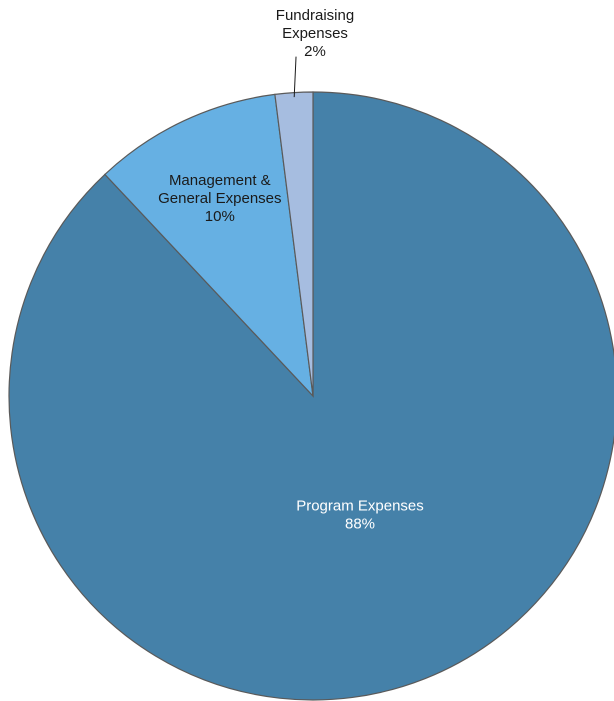 The image size is (614, 701). What do you see at coordinates (360, 506) in the screenshot?
I see `slice-name-label: Program Expenses` at bounding box center [360, 506].